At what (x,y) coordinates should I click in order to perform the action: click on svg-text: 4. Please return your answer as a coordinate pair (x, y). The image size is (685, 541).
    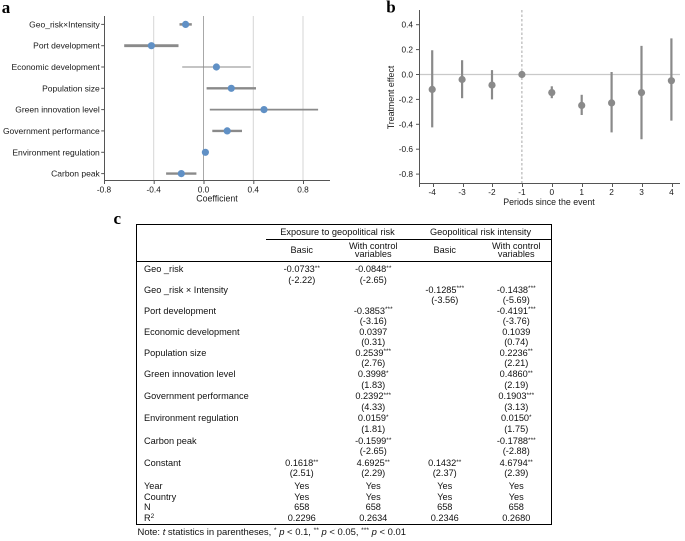
    Looking at the image, I should click on (671, 192).